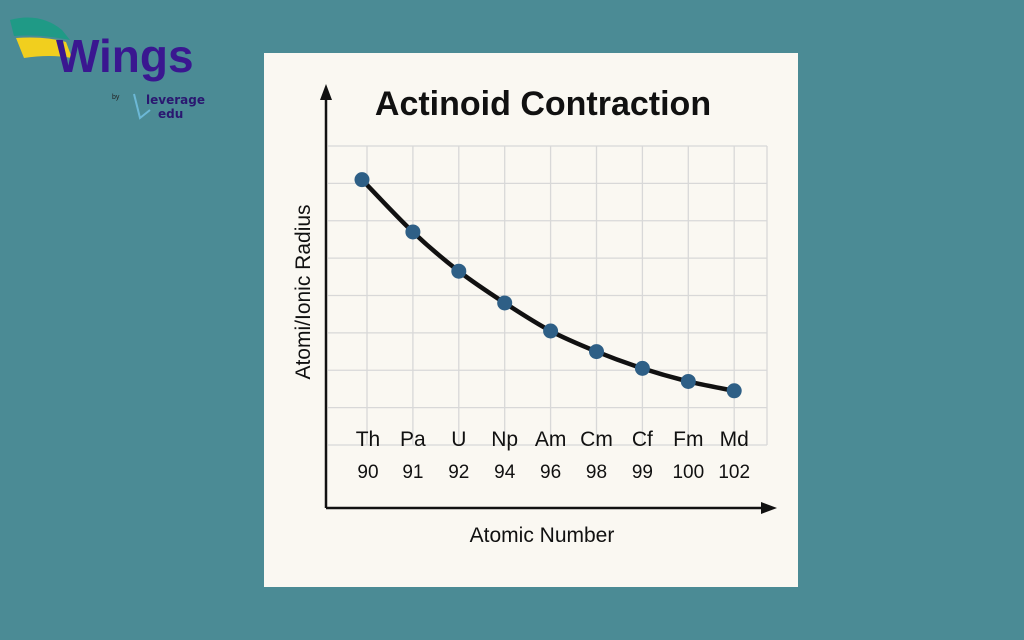 This screenshot has width=1024, height=640. I want to click on tick-labels: Th 90 Pa 91 U 92 Np 94 Am 96 Cm 98 Cf 99 Fm 100 Md 102, so click(553, 455).